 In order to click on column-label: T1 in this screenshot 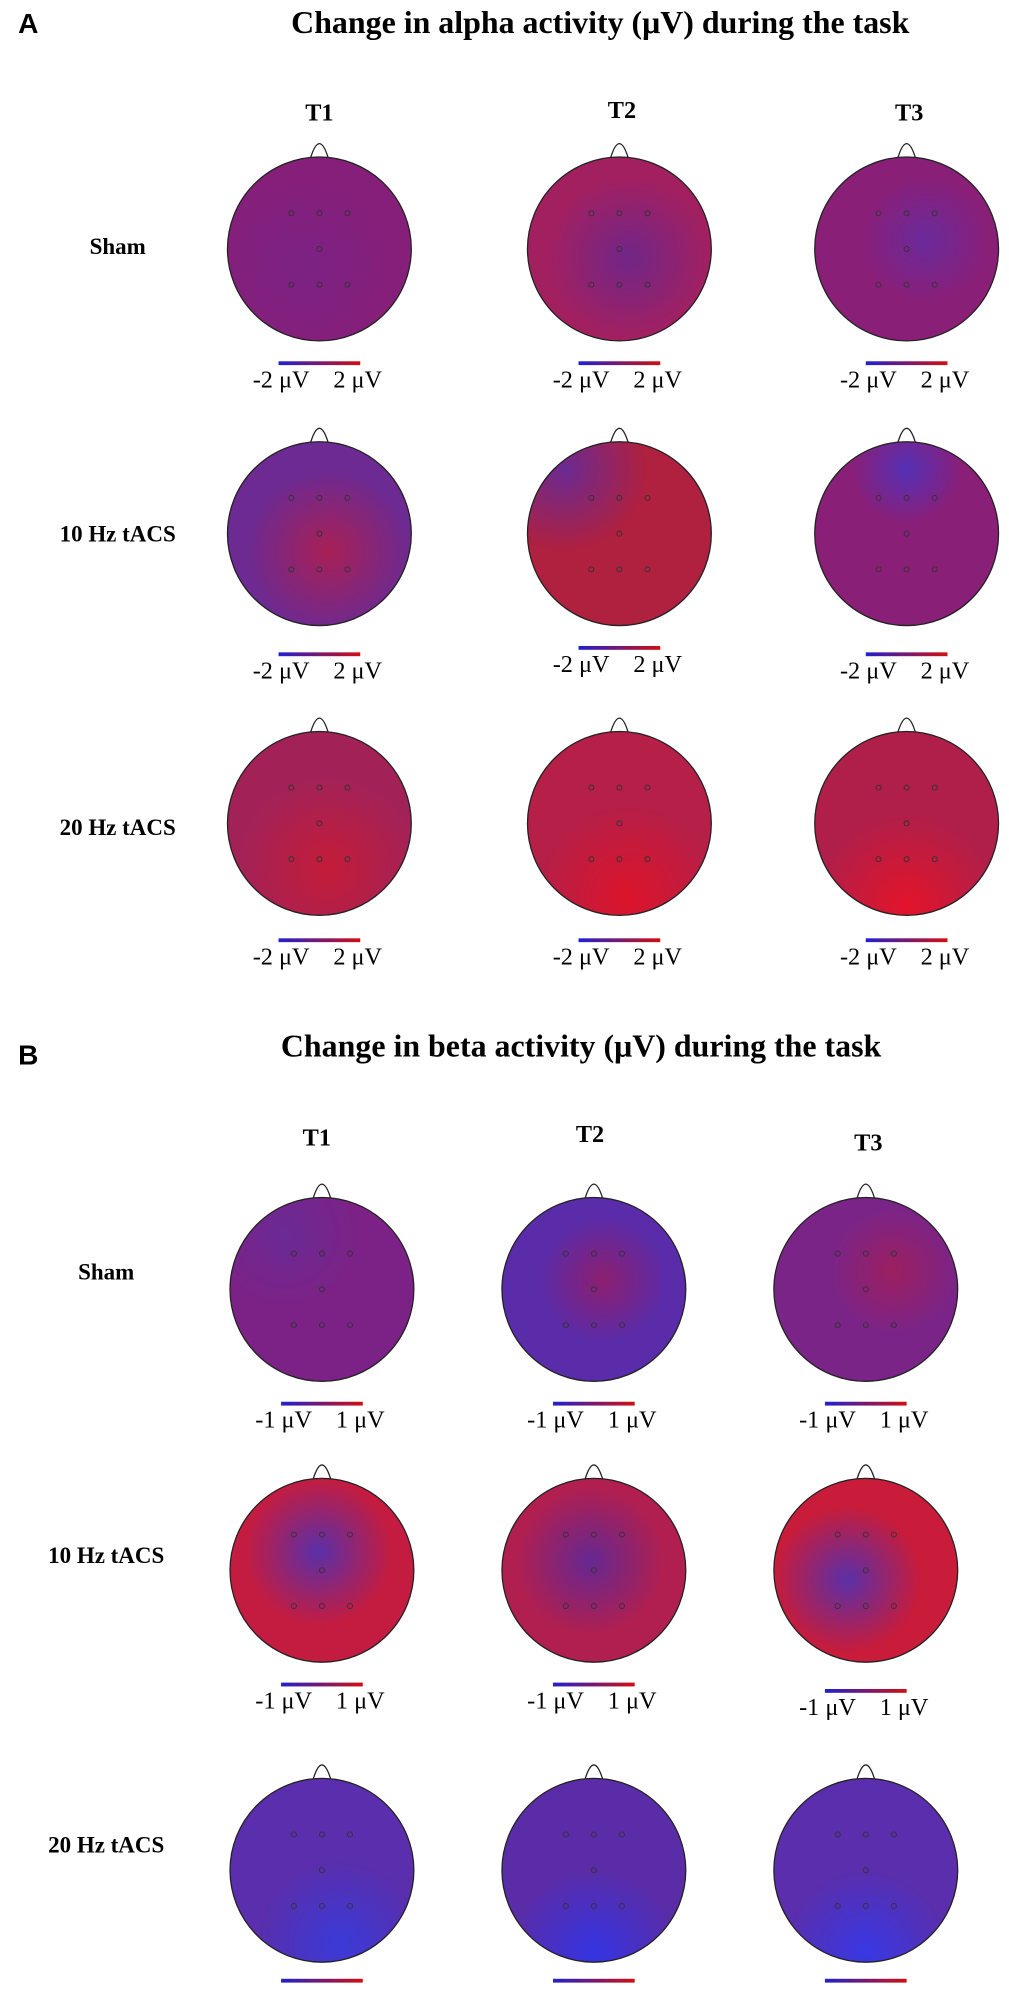, I will do `click(319, 112)`.